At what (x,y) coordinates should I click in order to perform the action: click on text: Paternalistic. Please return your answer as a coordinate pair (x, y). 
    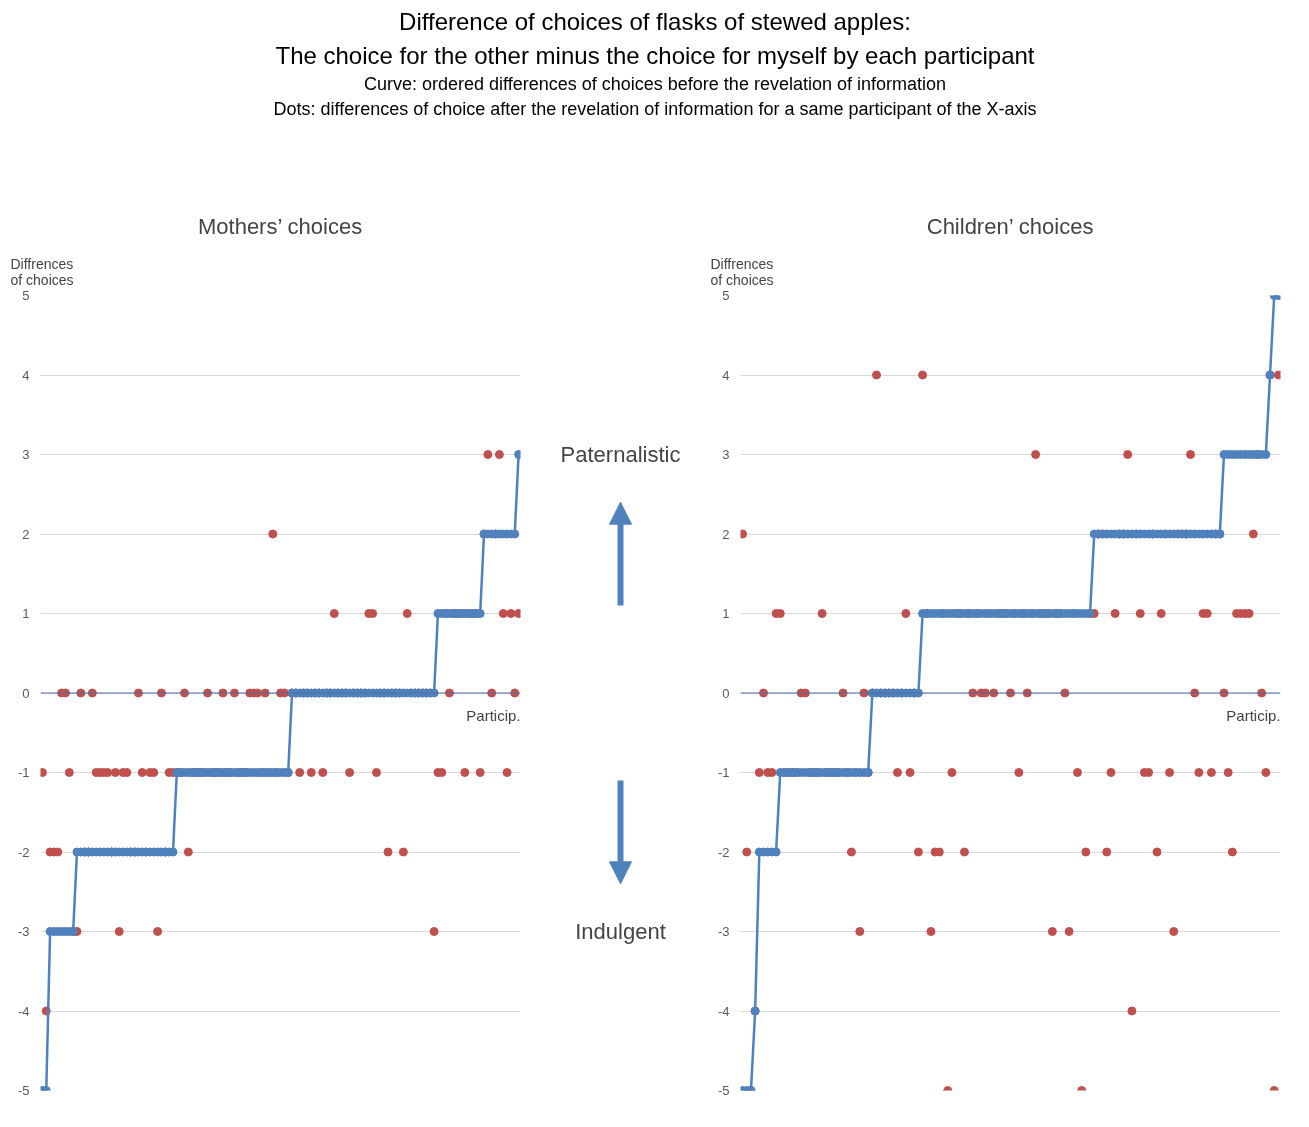
    Looking at the image, I should click on (620, 454).